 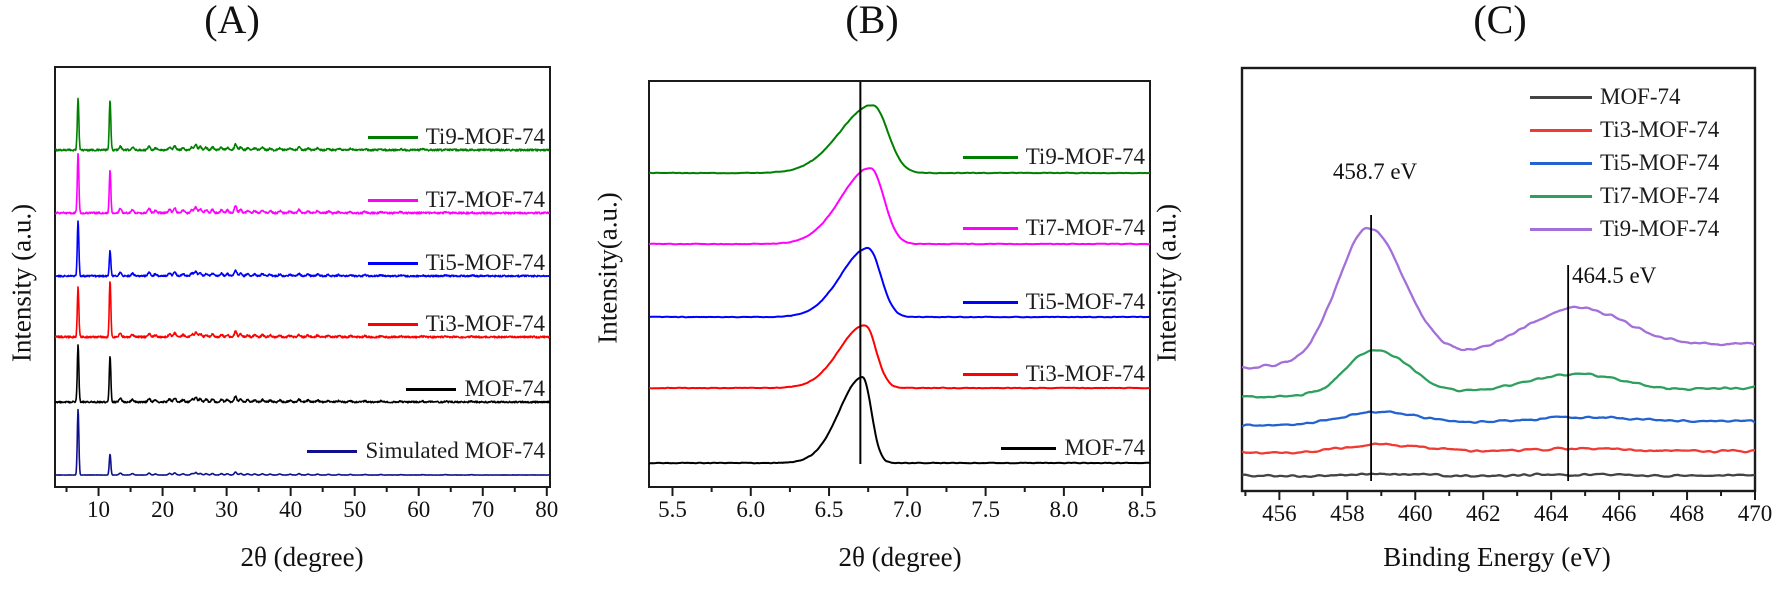 What do you see at coordinates (1619, 513) in the screenshot?
I see `x-tick-label: 466` at bounding box center [1619, 513].